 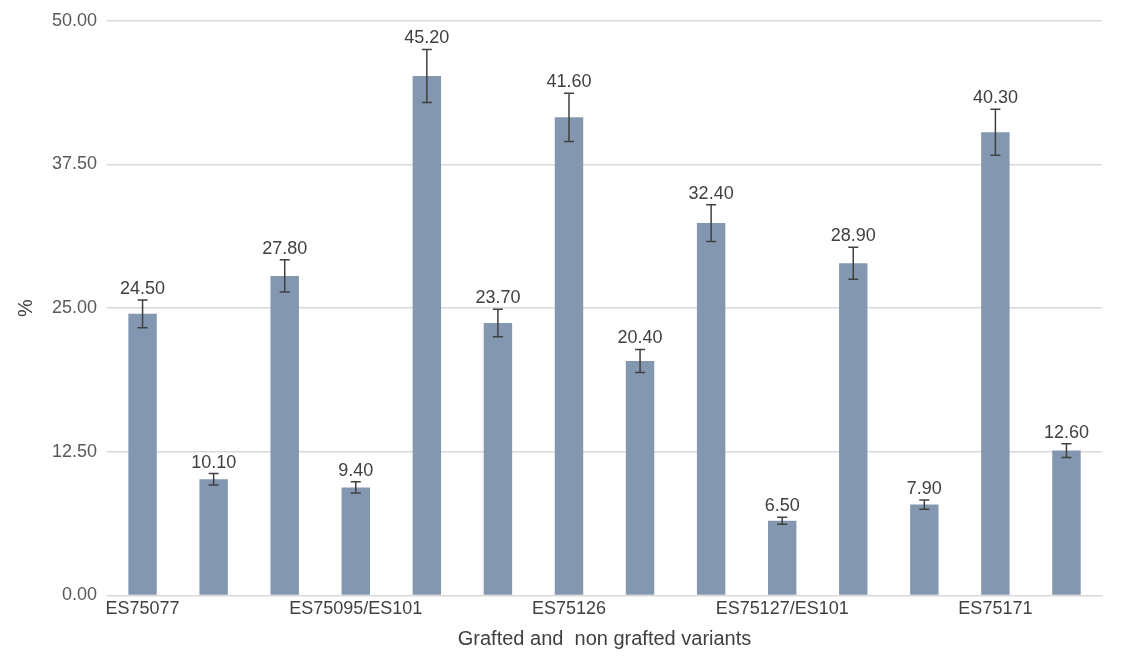 I want to click on y-tick-label: 25.00, so click(x=75, y=307).